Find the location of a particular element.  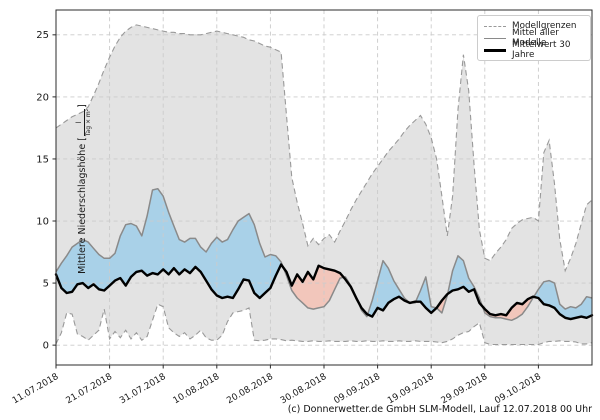

legend-label: Mittelwert 30 Jahre is located at coordinates (541, 50).